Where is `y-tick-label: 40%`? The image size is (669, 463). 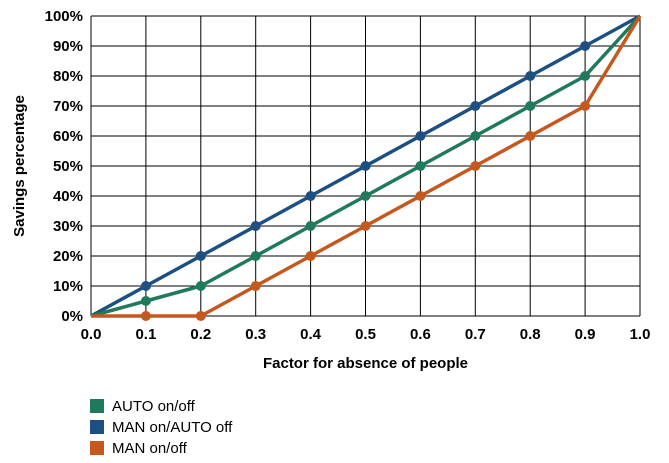 y-tick-label: 40% is located at coordinates (68, 196).